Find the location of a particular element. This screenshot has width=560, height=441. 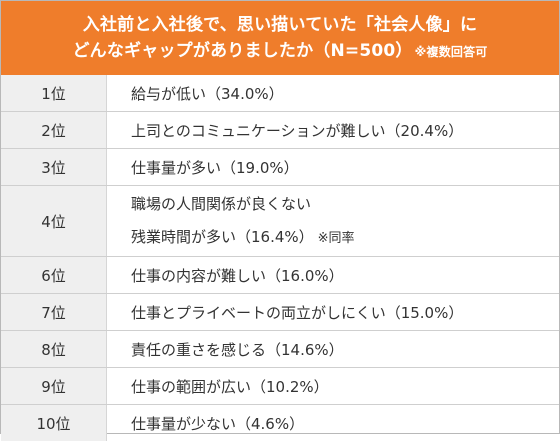

table-row: 2位 上司とのコミュニケーションが難しい（20.4%） is located at coordinates (280, 129).